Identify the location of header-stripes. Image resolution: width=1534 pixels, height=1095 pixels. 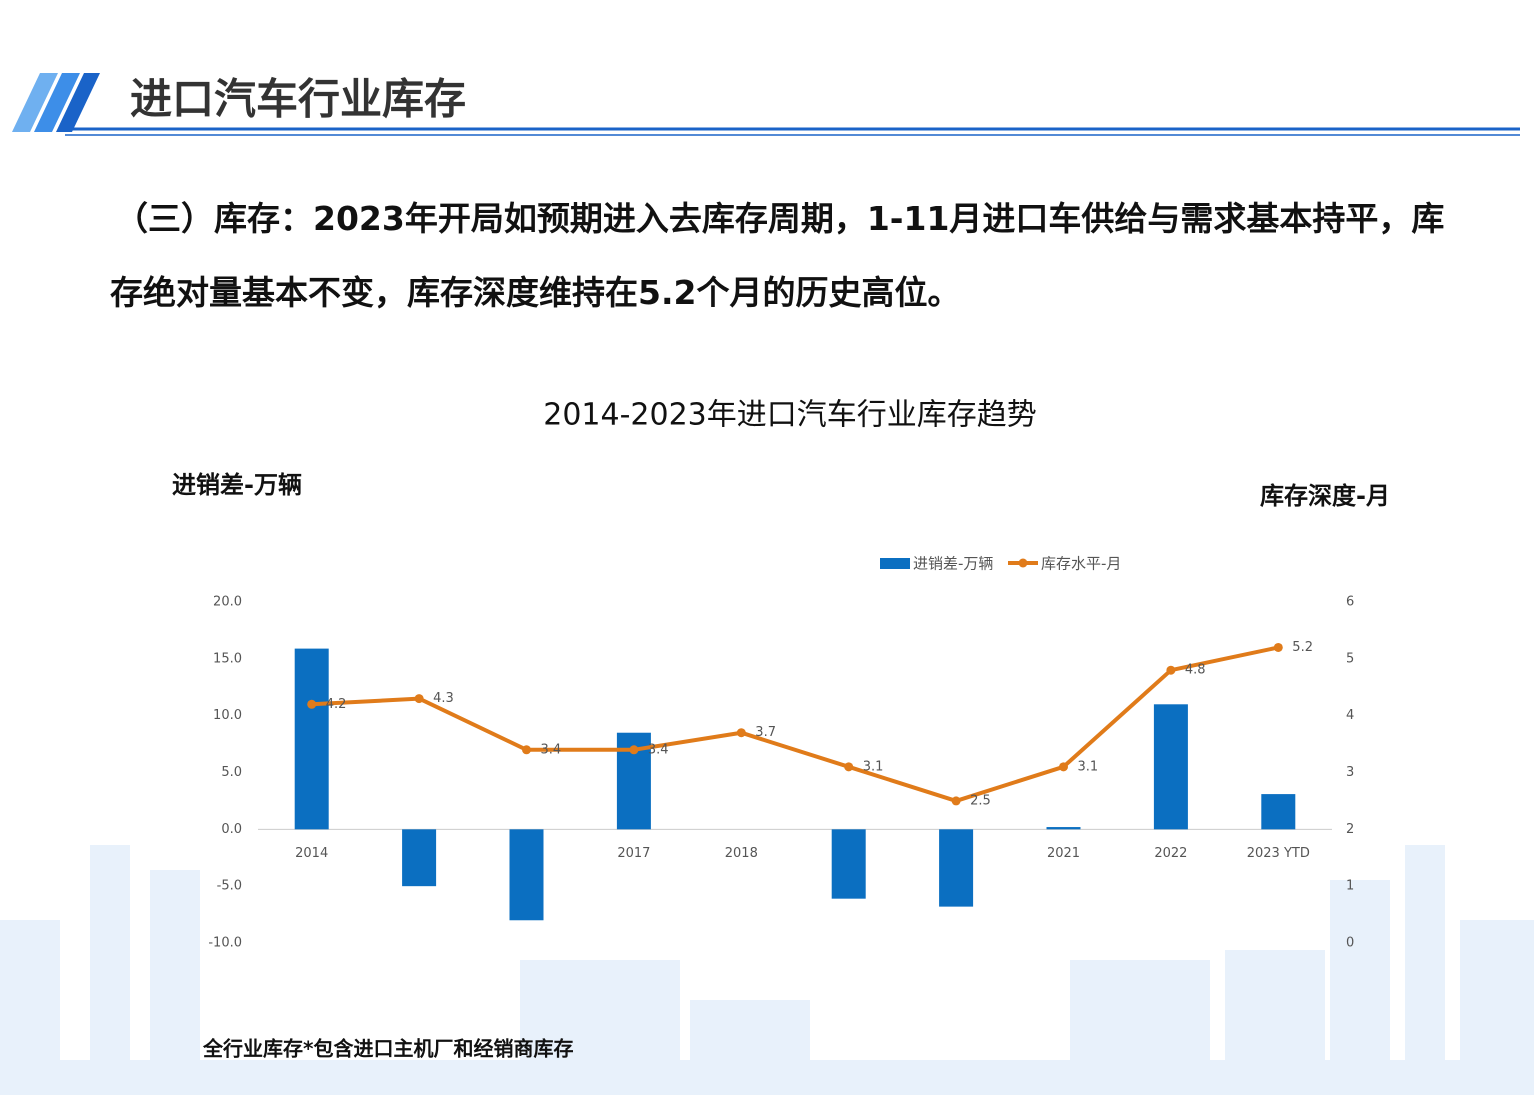
(56, 102).